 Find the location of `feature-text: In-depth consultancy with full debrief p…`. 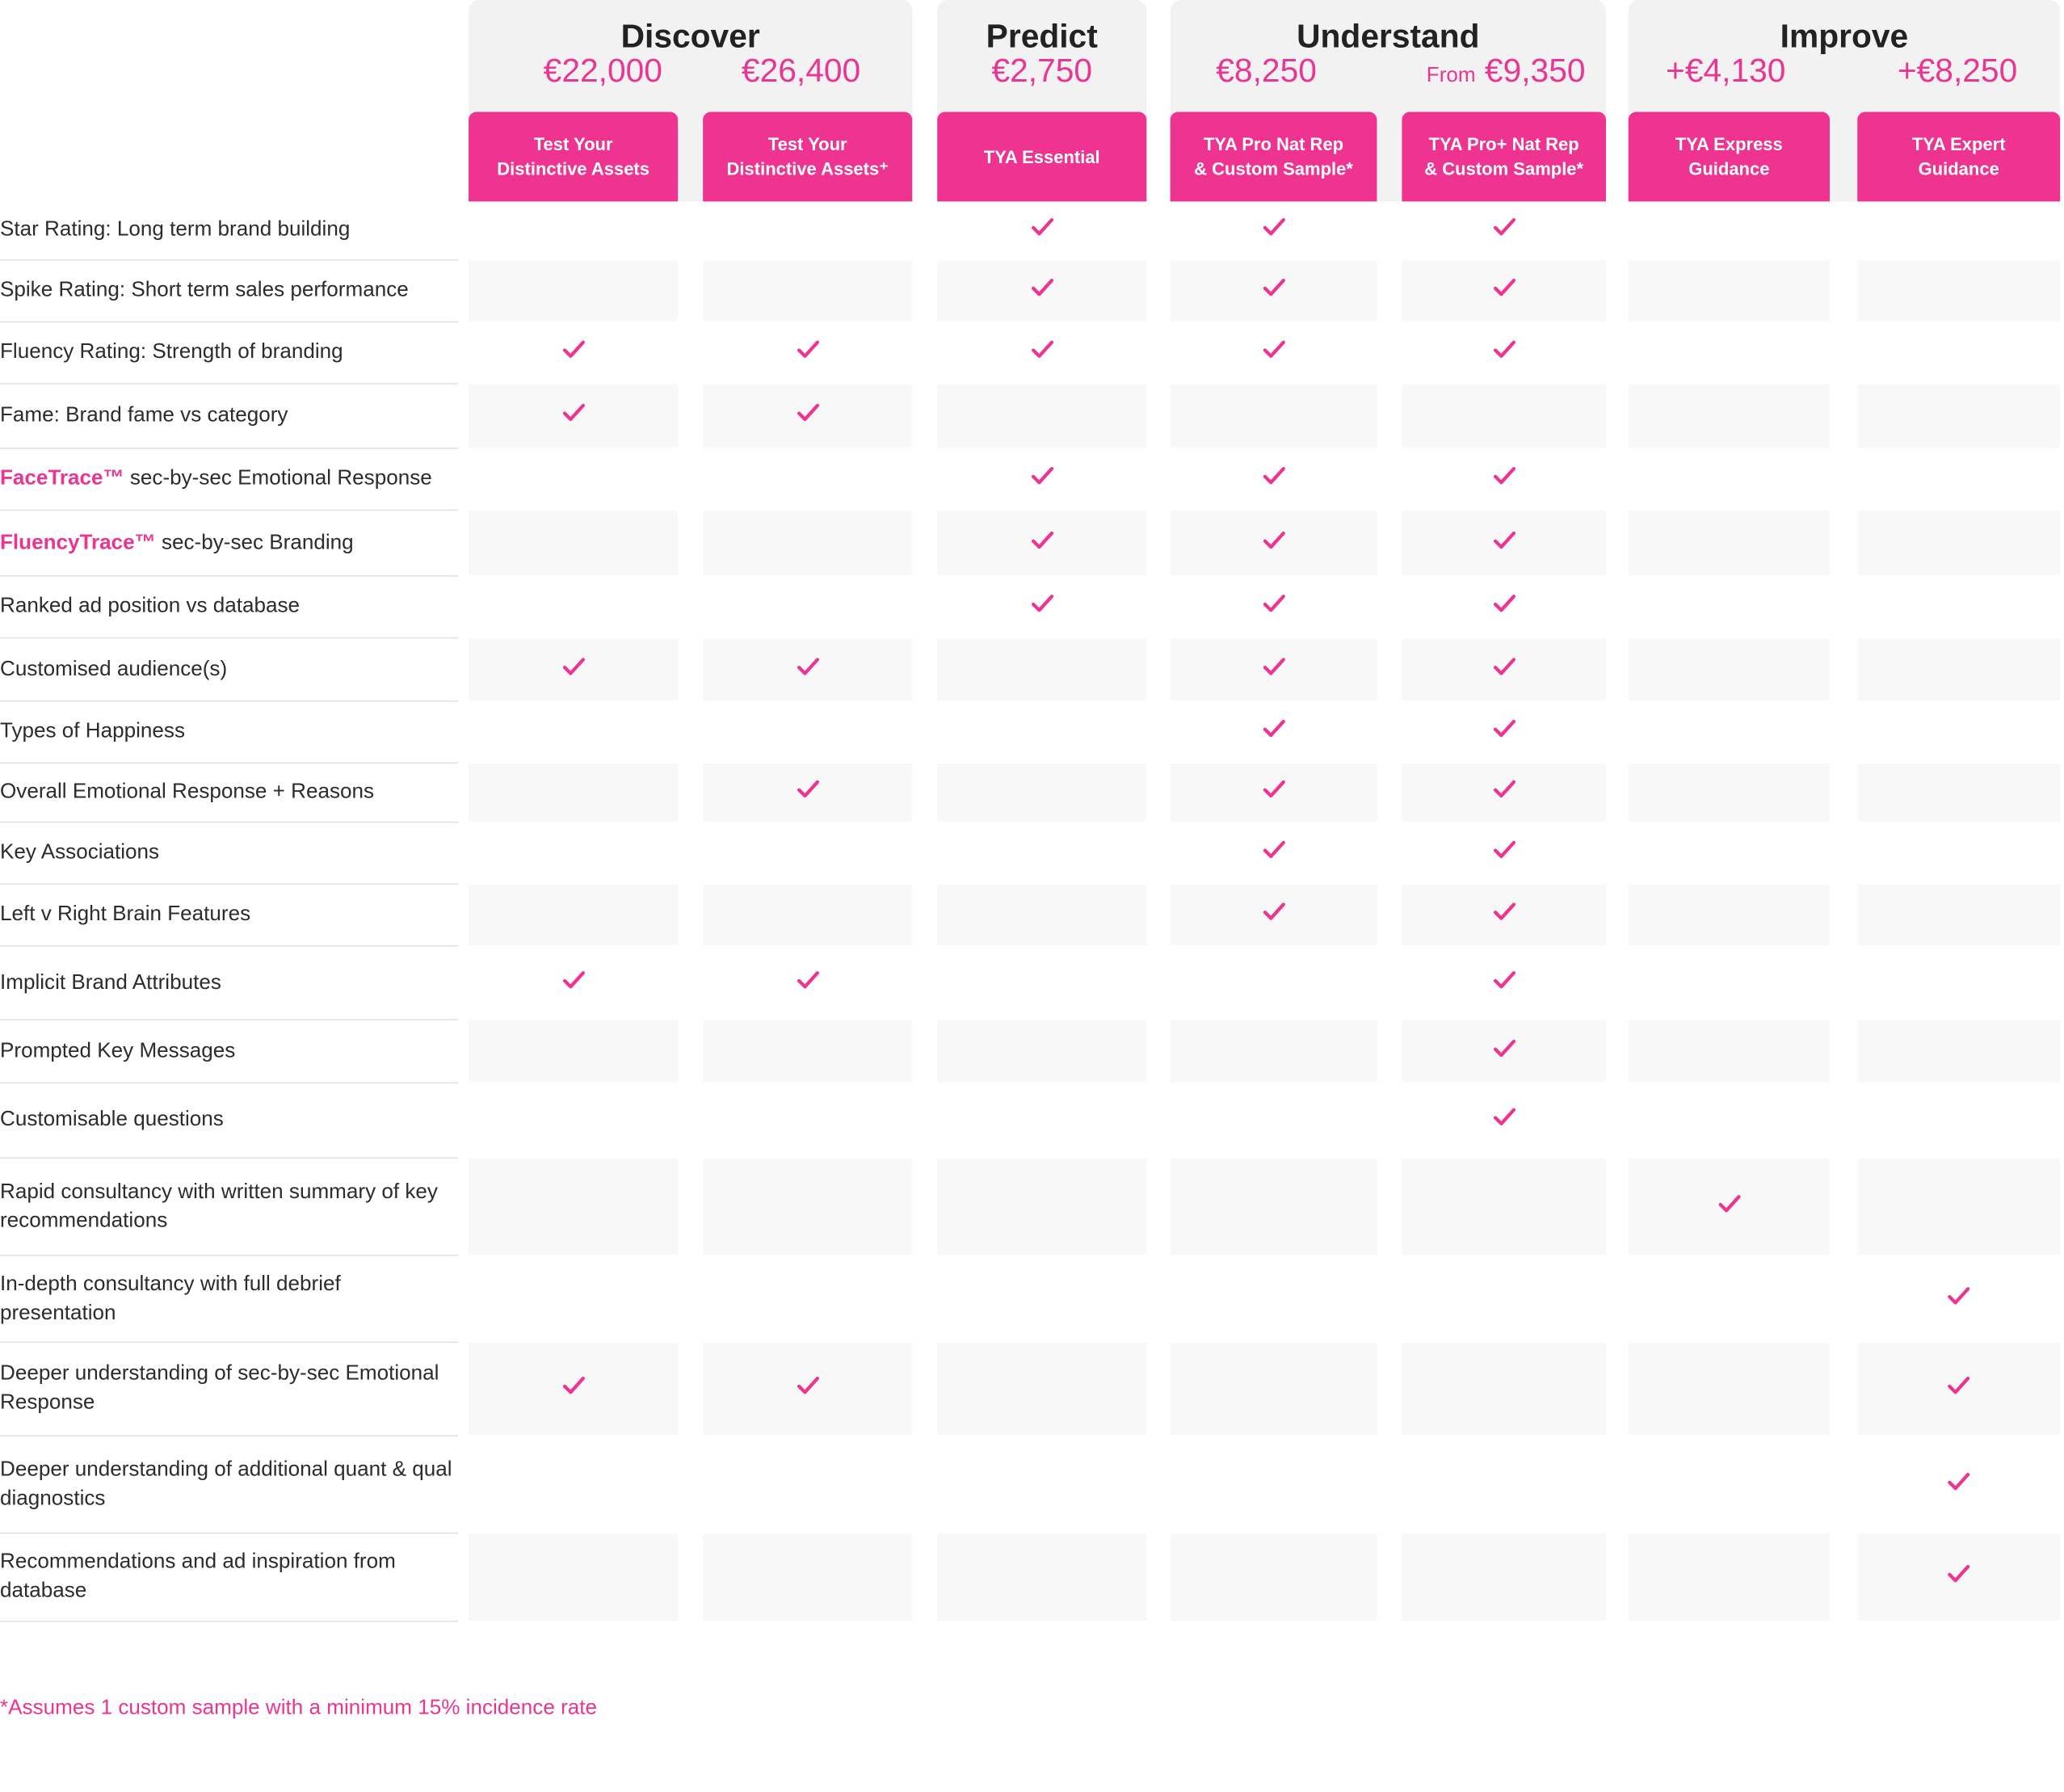

feature-text: In-depth consultancy with full debrief p… is located at coordinates (171, 1298).